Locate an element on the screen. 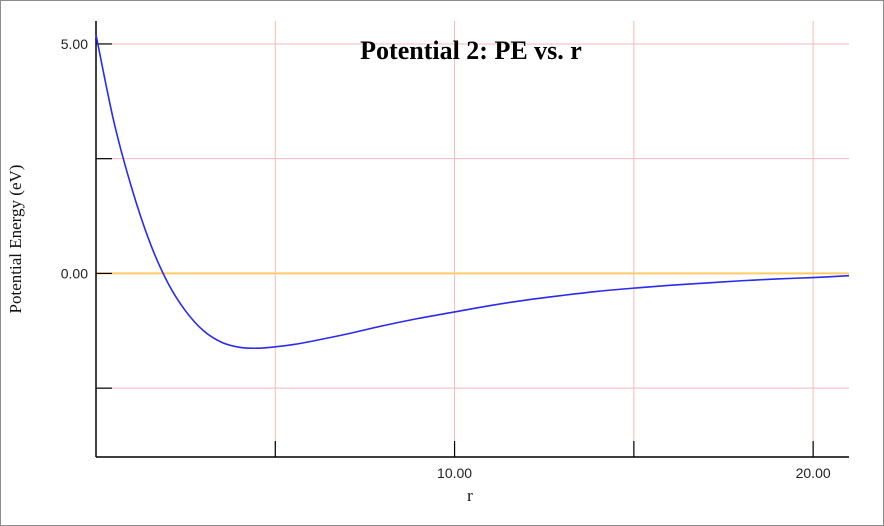  x-tick-label: 20.00 is located at coordinates (813, 473).